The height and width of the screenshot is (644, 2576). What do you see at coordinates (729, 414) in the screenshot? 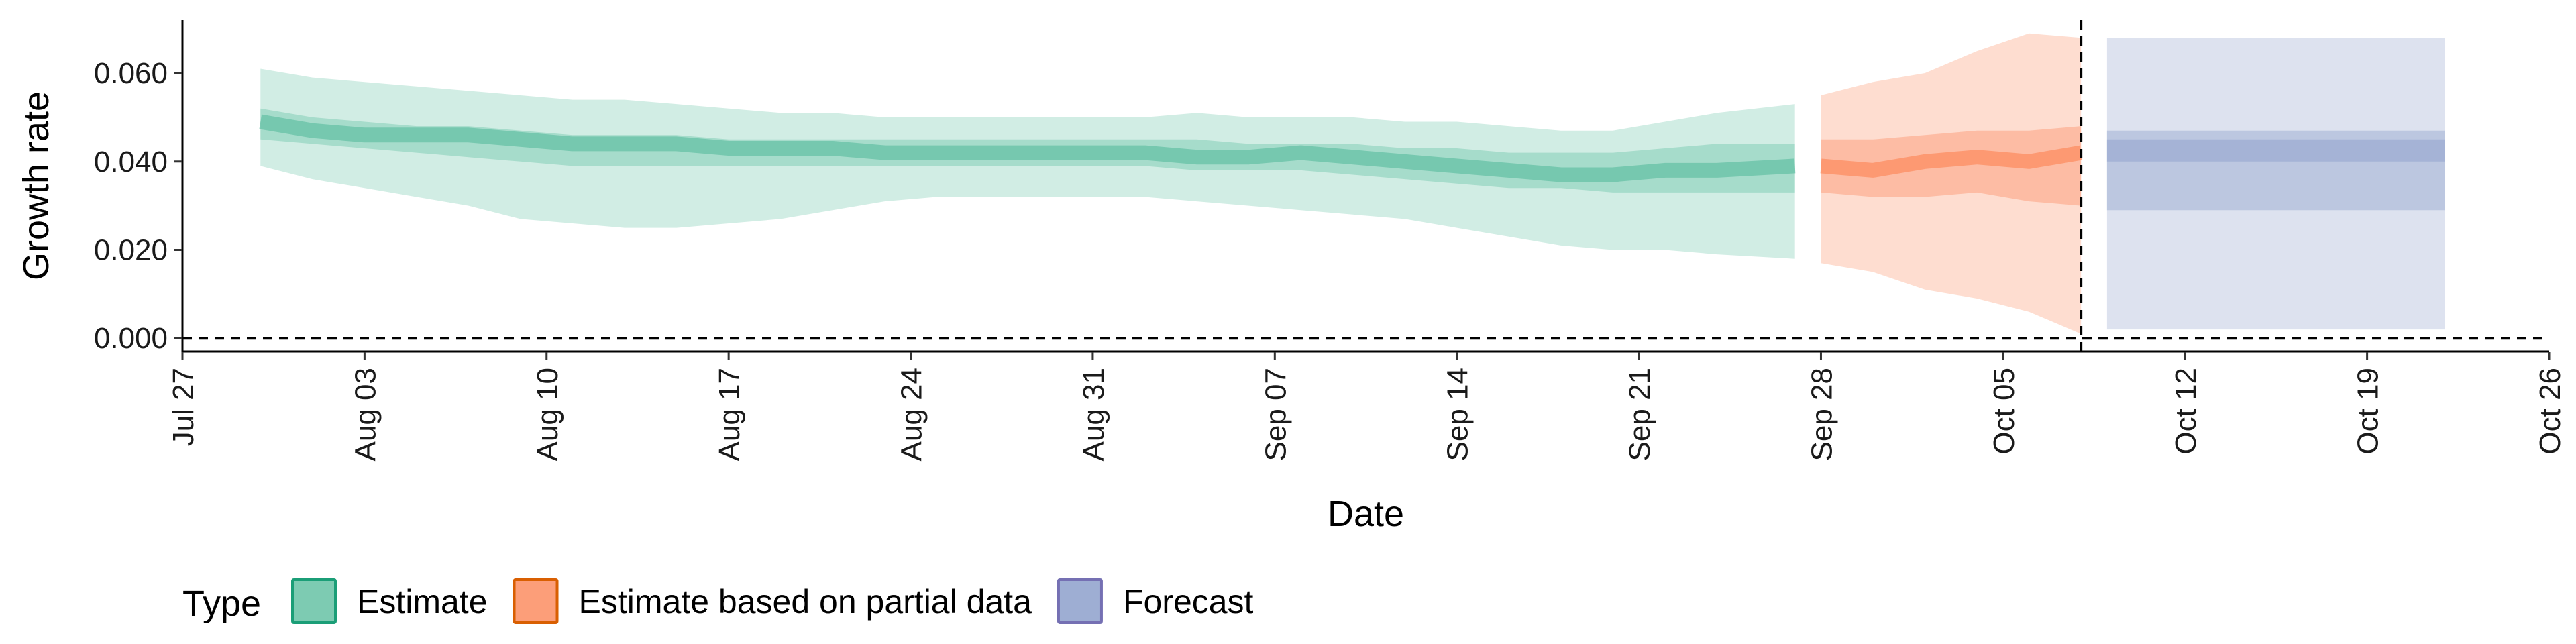
I see `x-tick-label: Aug 17` at bounding box center [729, 414].